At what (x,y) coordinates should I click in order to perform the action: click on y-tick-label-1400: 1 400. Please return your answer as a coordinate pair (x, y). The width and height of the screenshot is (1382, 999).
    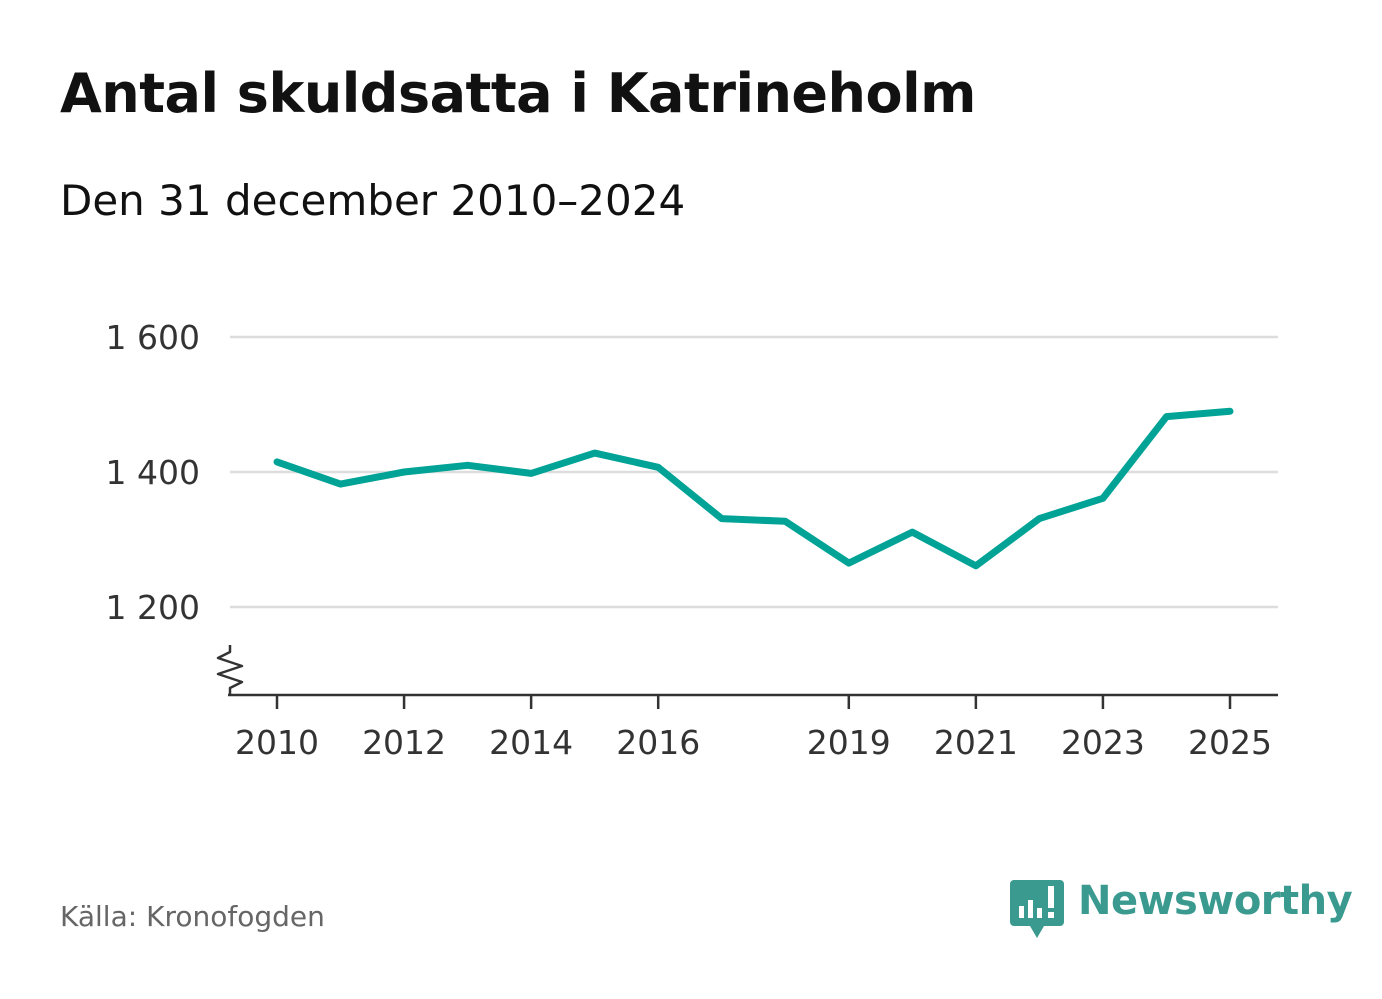
    Looking at the image, I should click on (153, 472).